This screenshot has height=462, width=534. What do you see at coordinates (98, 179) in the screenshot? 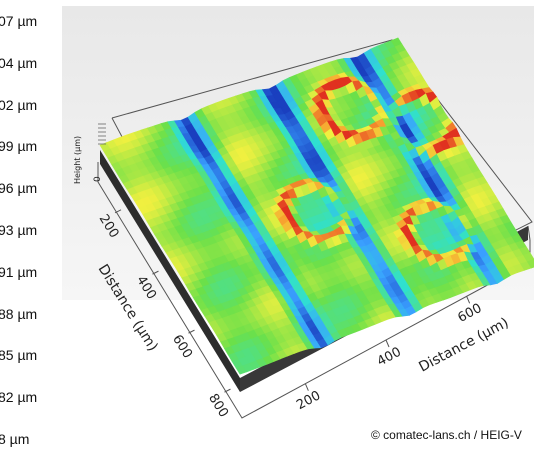
I see `z-tick-label: 0` at bounding box center [98, 179].